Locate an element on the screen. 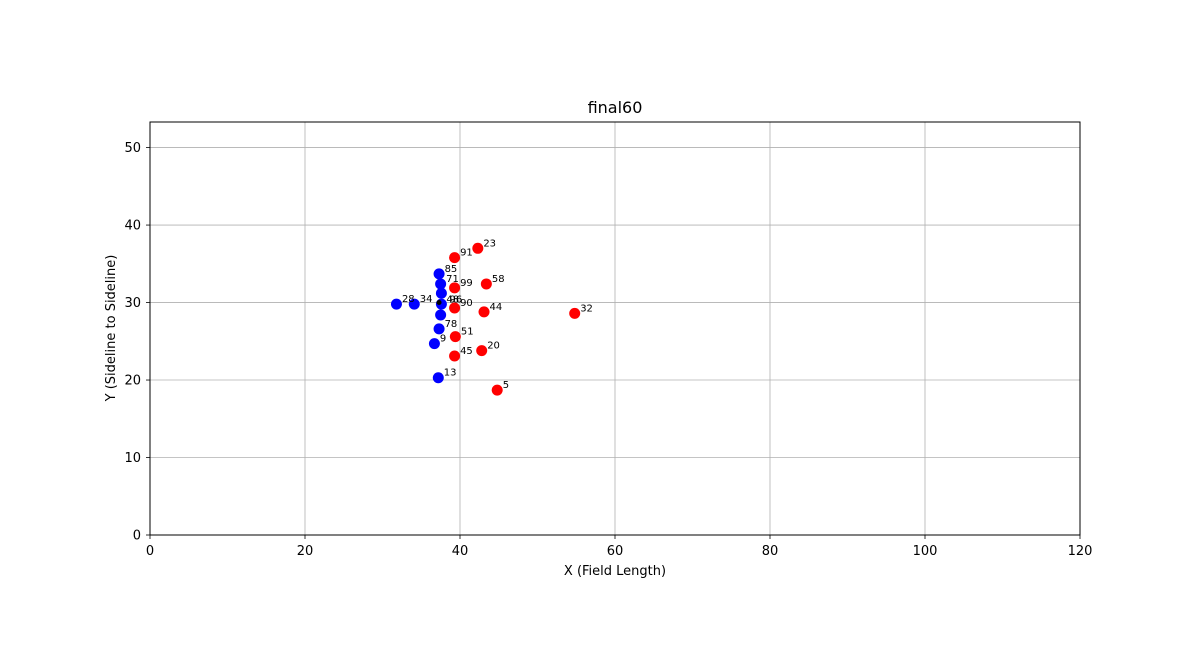 Image resolution: width=1200 pixels, height=654 pixels. point-label: 9 is located at coordinates (443, 339).